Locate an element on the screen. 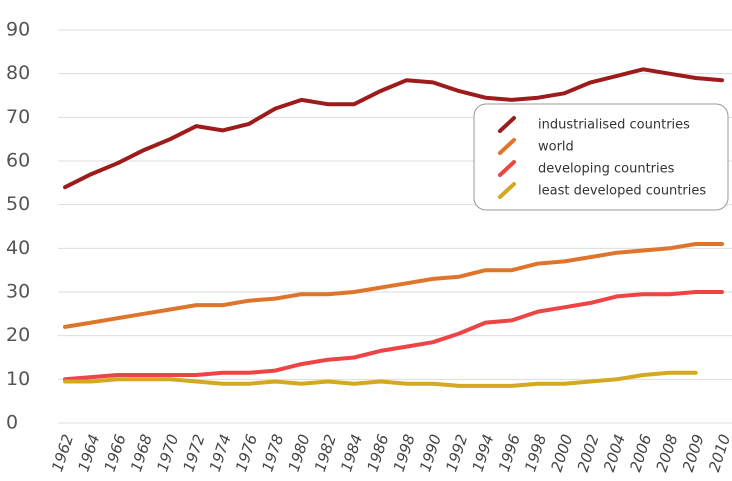 The height and width of the screenshot is (481, 732). x-tick-label: 1992 is located at coordinates (456, 453).